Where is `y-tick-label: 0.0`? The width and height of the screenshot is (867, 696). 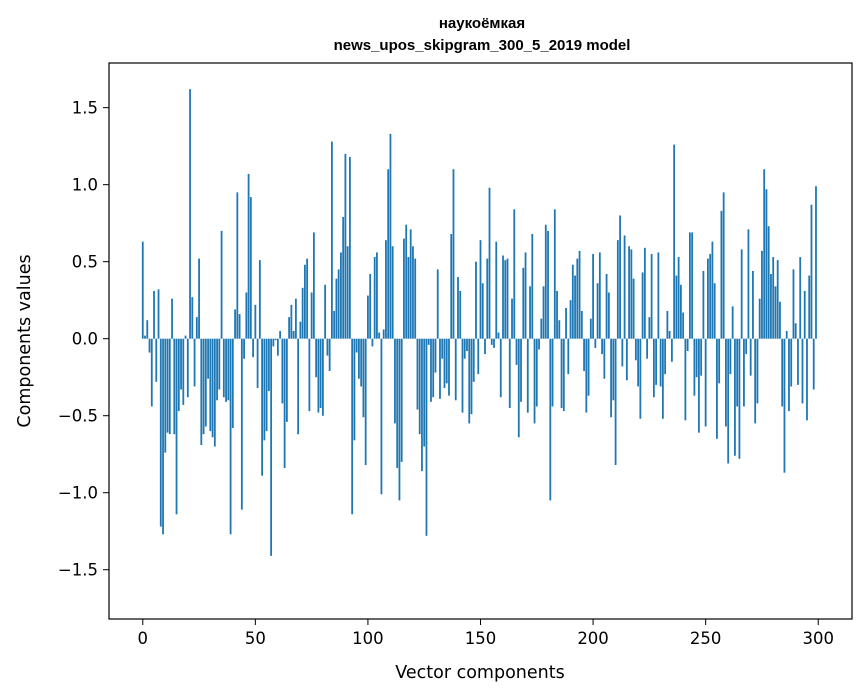
y-tick-label: 0.0 is located at coordinates (85, 339).